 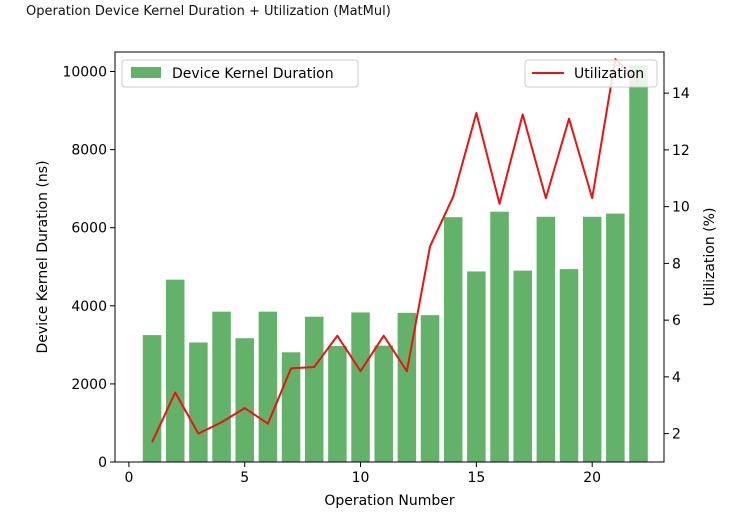 I want to click on y-right-tick-label: 12, so click(x=681, y=151).